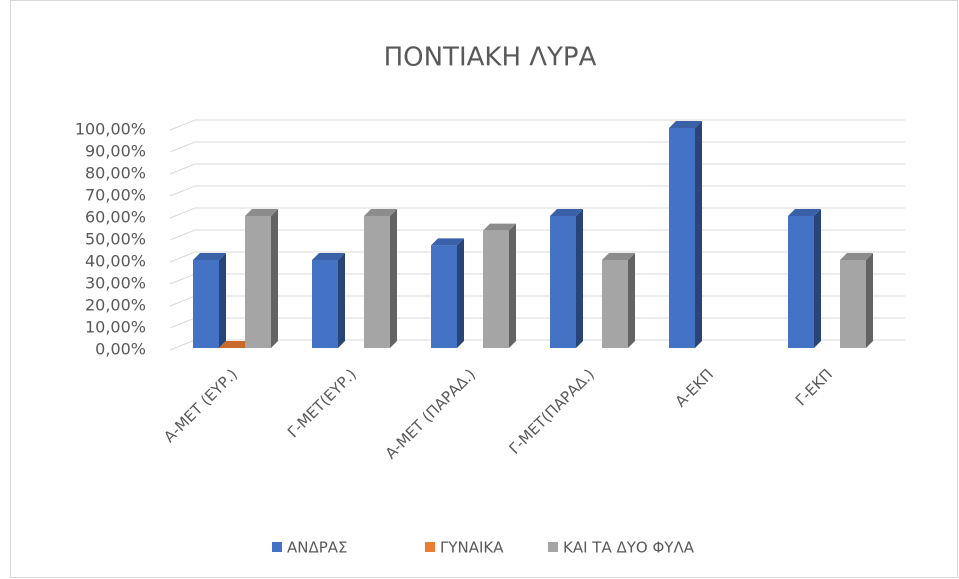 Image resolution: width=959 pixels, height=579 pixels. What do you see at coordinates (490, 58) in the screenshot?
I see `chart-title: ΠΟΝΤΙΑΚΗ ΛΥΡΑ` at bounding box center [490, 58].